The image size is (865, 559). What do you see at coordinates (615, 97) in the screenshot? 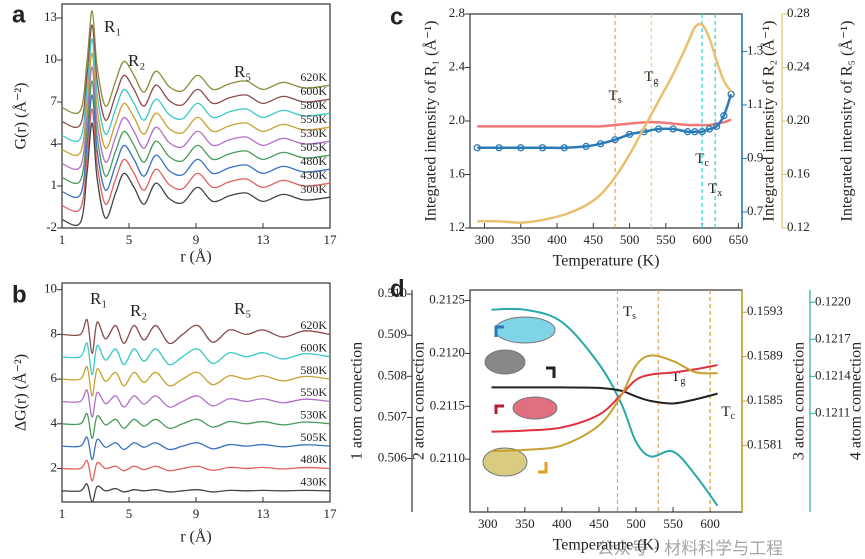
I see `reference-label: Ts` at bounding box center [615, 97].